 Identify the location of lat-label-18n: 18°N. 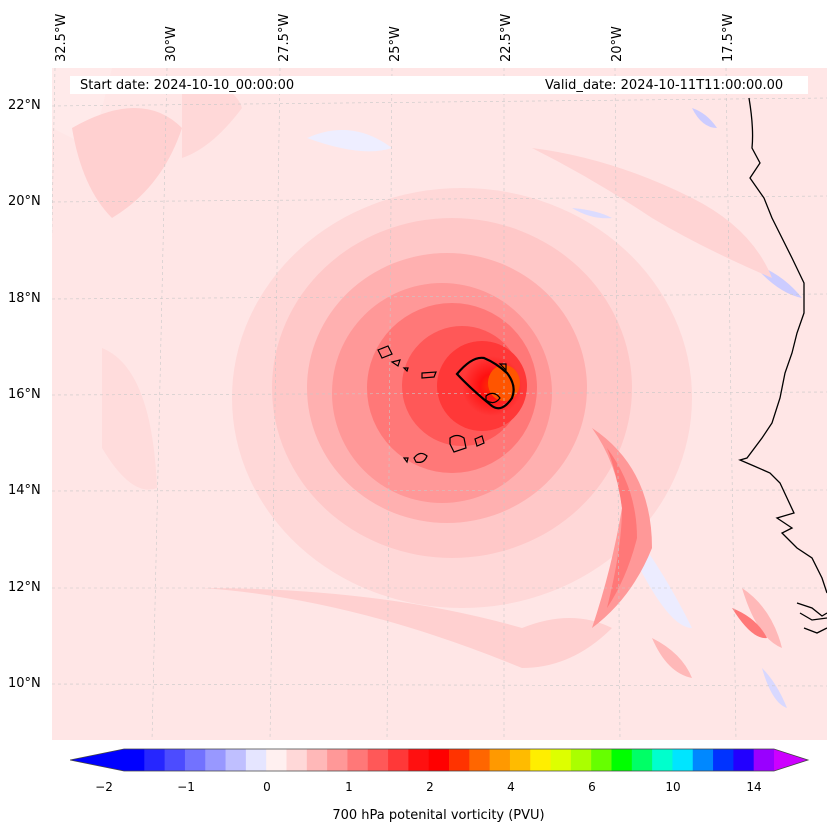
(24, 298).